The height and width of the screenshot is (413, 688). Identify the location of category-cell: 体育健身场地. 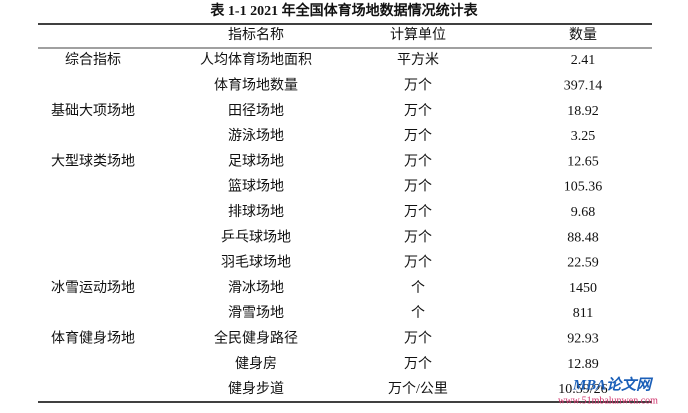
(93, 339).